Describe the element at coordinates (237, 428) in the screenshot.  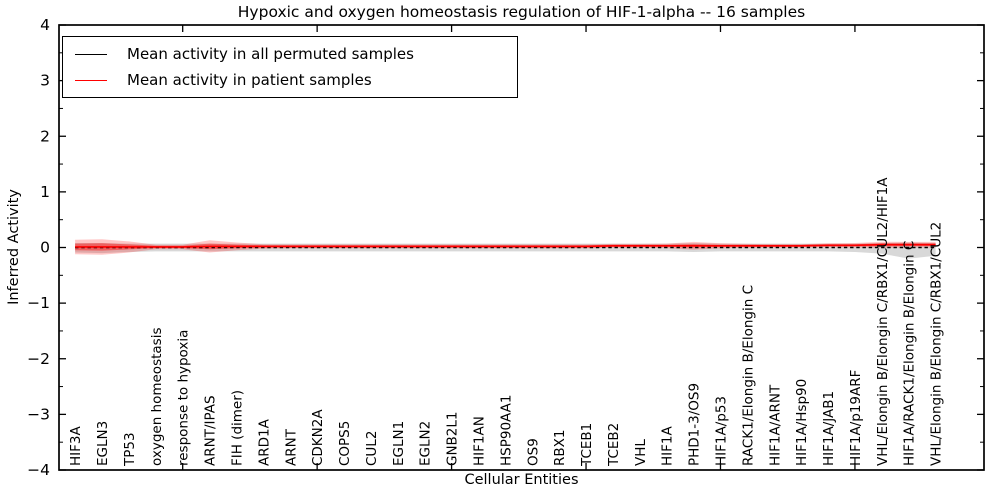
I see `x-category-label: FIH (dimer)` at that location.